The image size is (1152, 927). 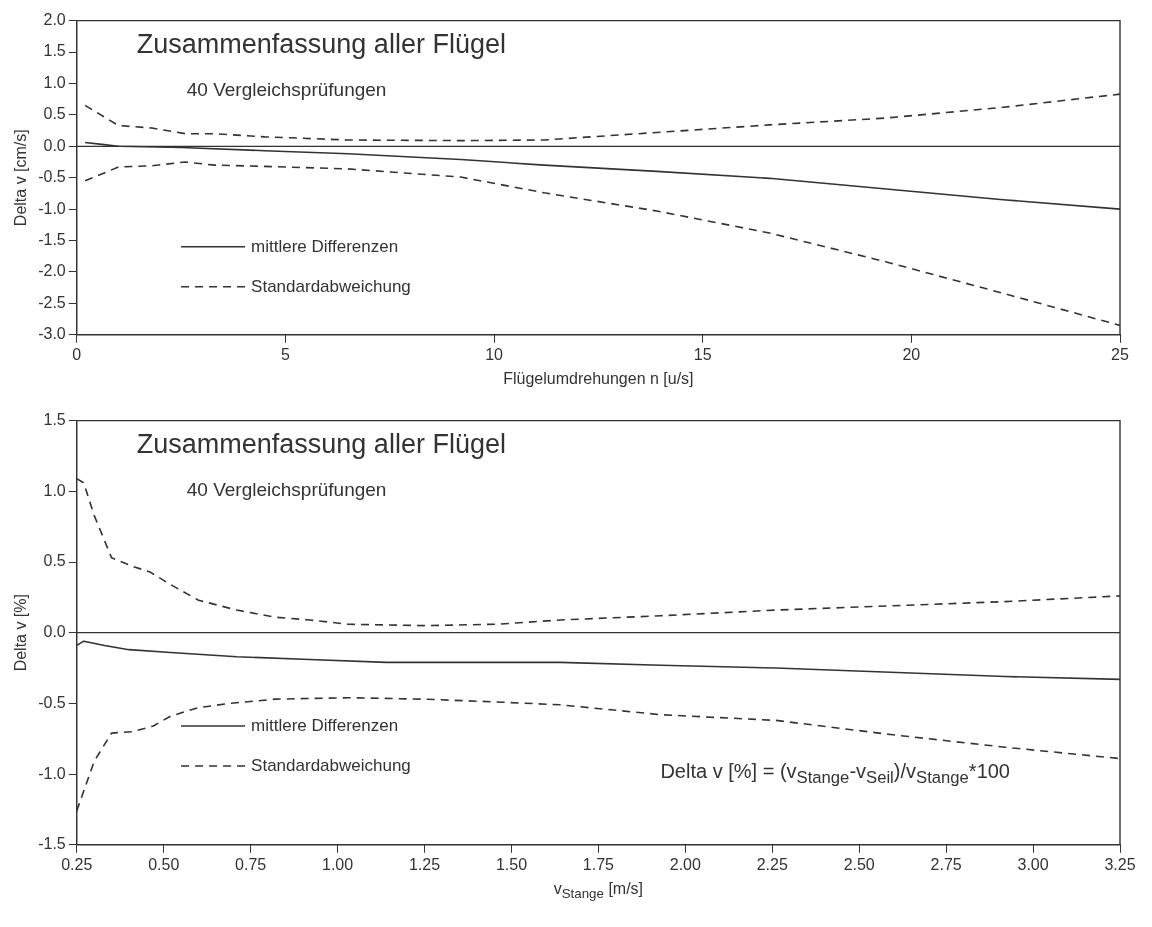 I want to click on x-tick-label: 20, so click(x=911, y=354).